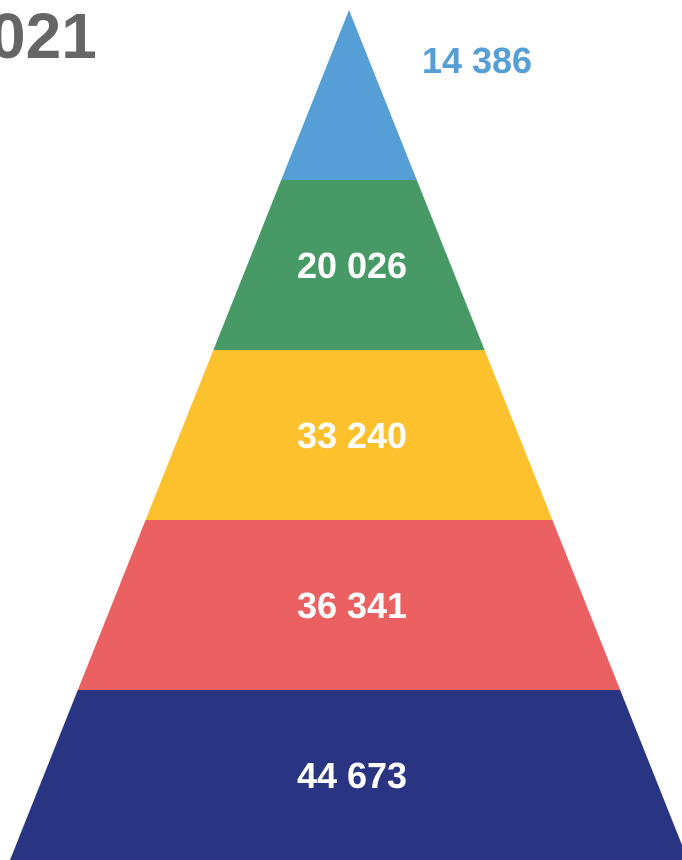 This screenshot has height=860, width=682. Describe the element at coordinates (352, 435) in the screenshot. I see `pyramid-layer-label-3: 33 240` at that location.